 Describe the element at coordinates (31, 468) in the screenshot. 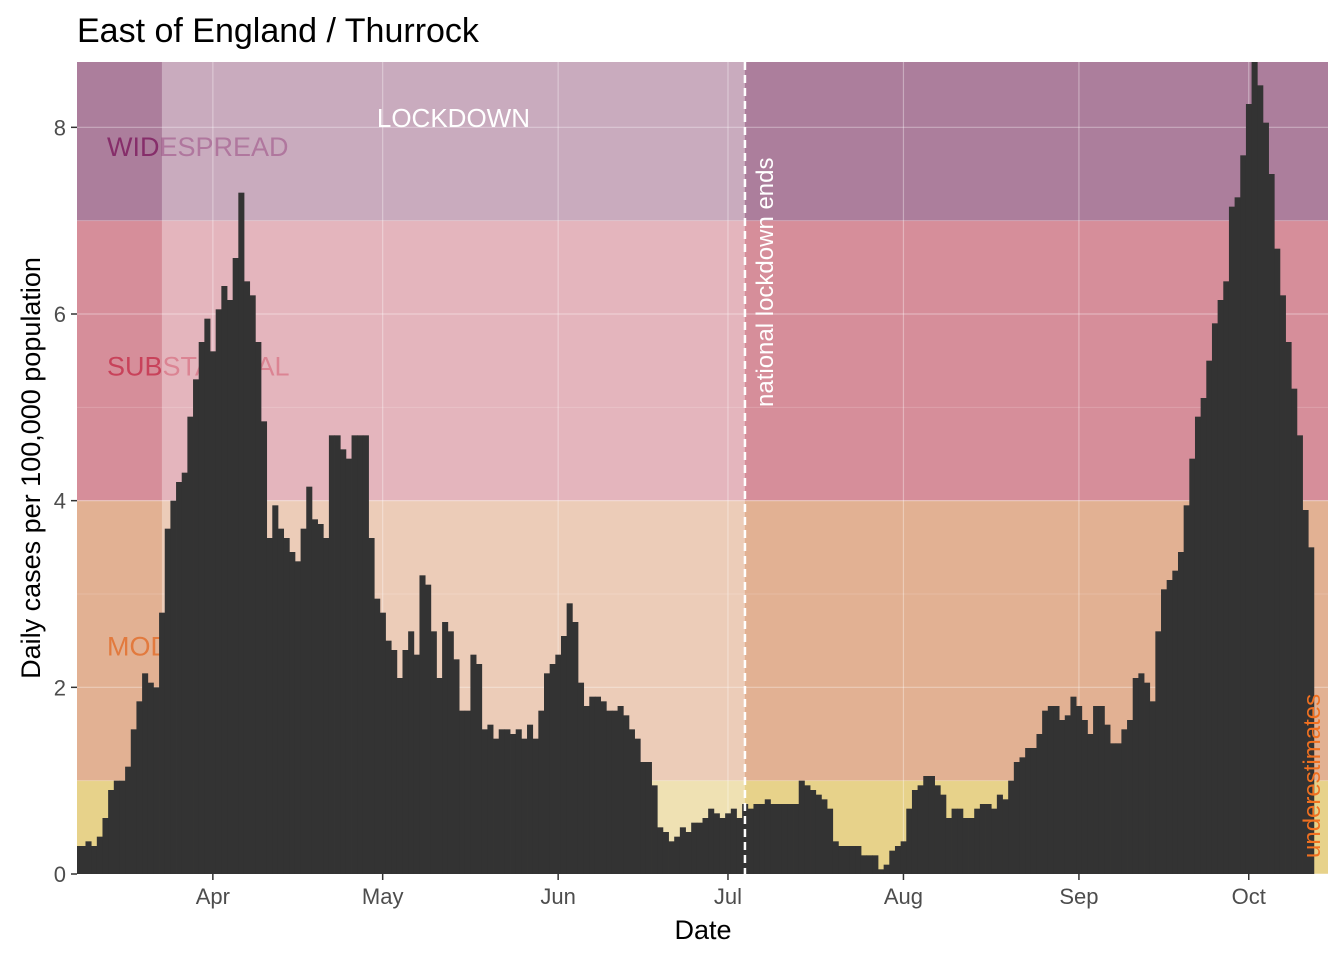

I see `y-axis-label: Daily cases per 100,000 population` at that location.